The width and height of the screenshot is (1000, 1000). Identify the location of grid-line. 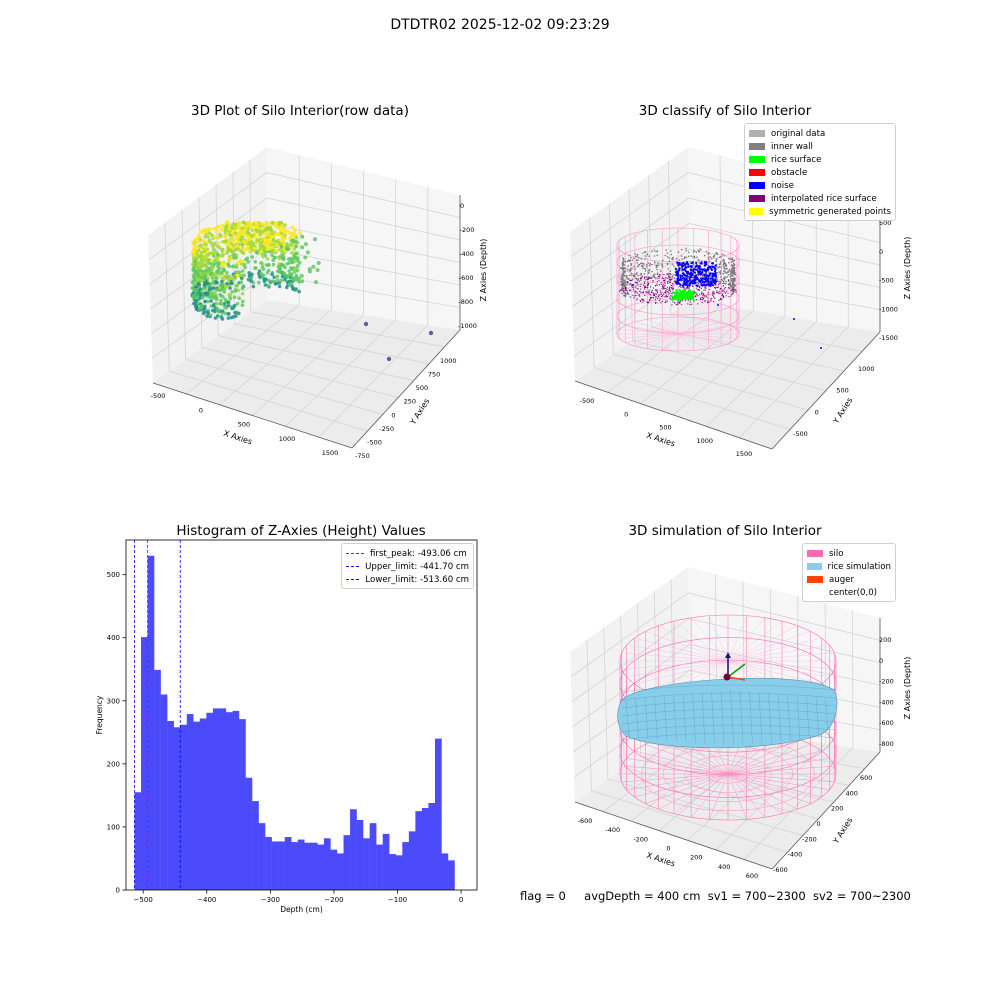
(363, 243).